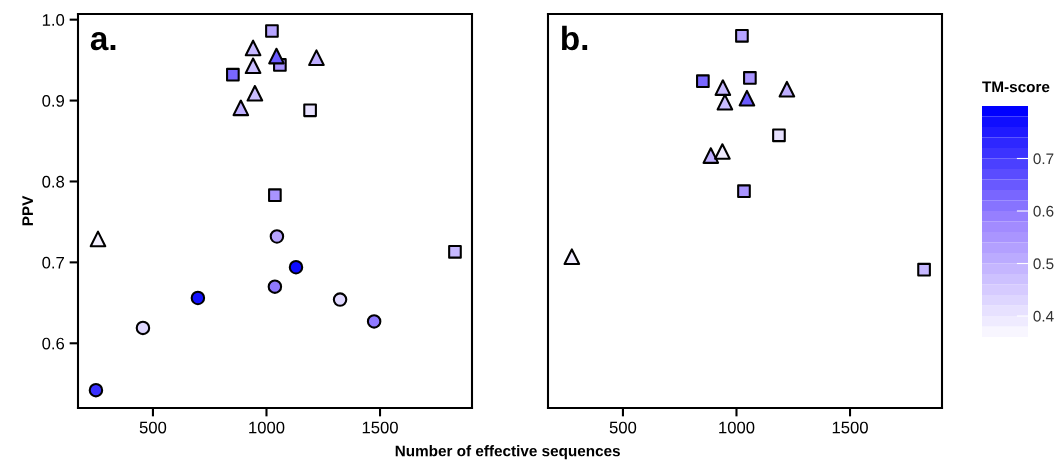 The width and height of the screenshot is (1062, 464). Describe the element at coordinates (53, 262) in the screenshot. I see `y-tick-label: 0.7` at that location.